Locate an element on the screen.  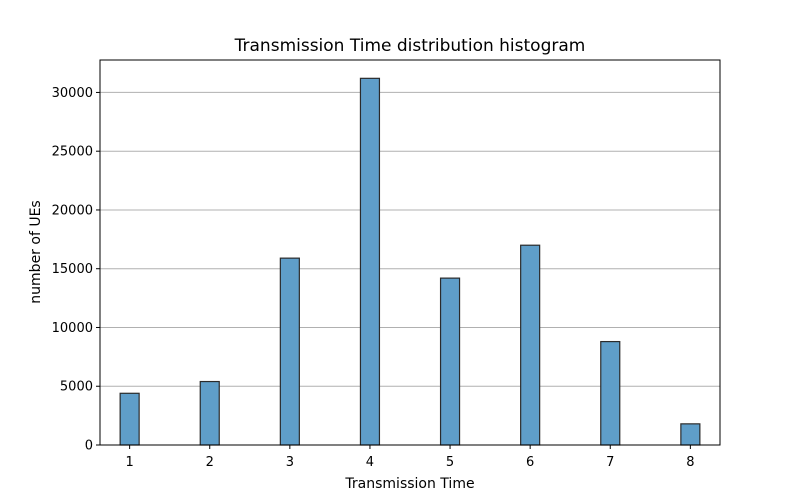
y-axis-ticks: 0 5000 10000 15000 20000 25000 30000 is located at coordinates (76, 270).